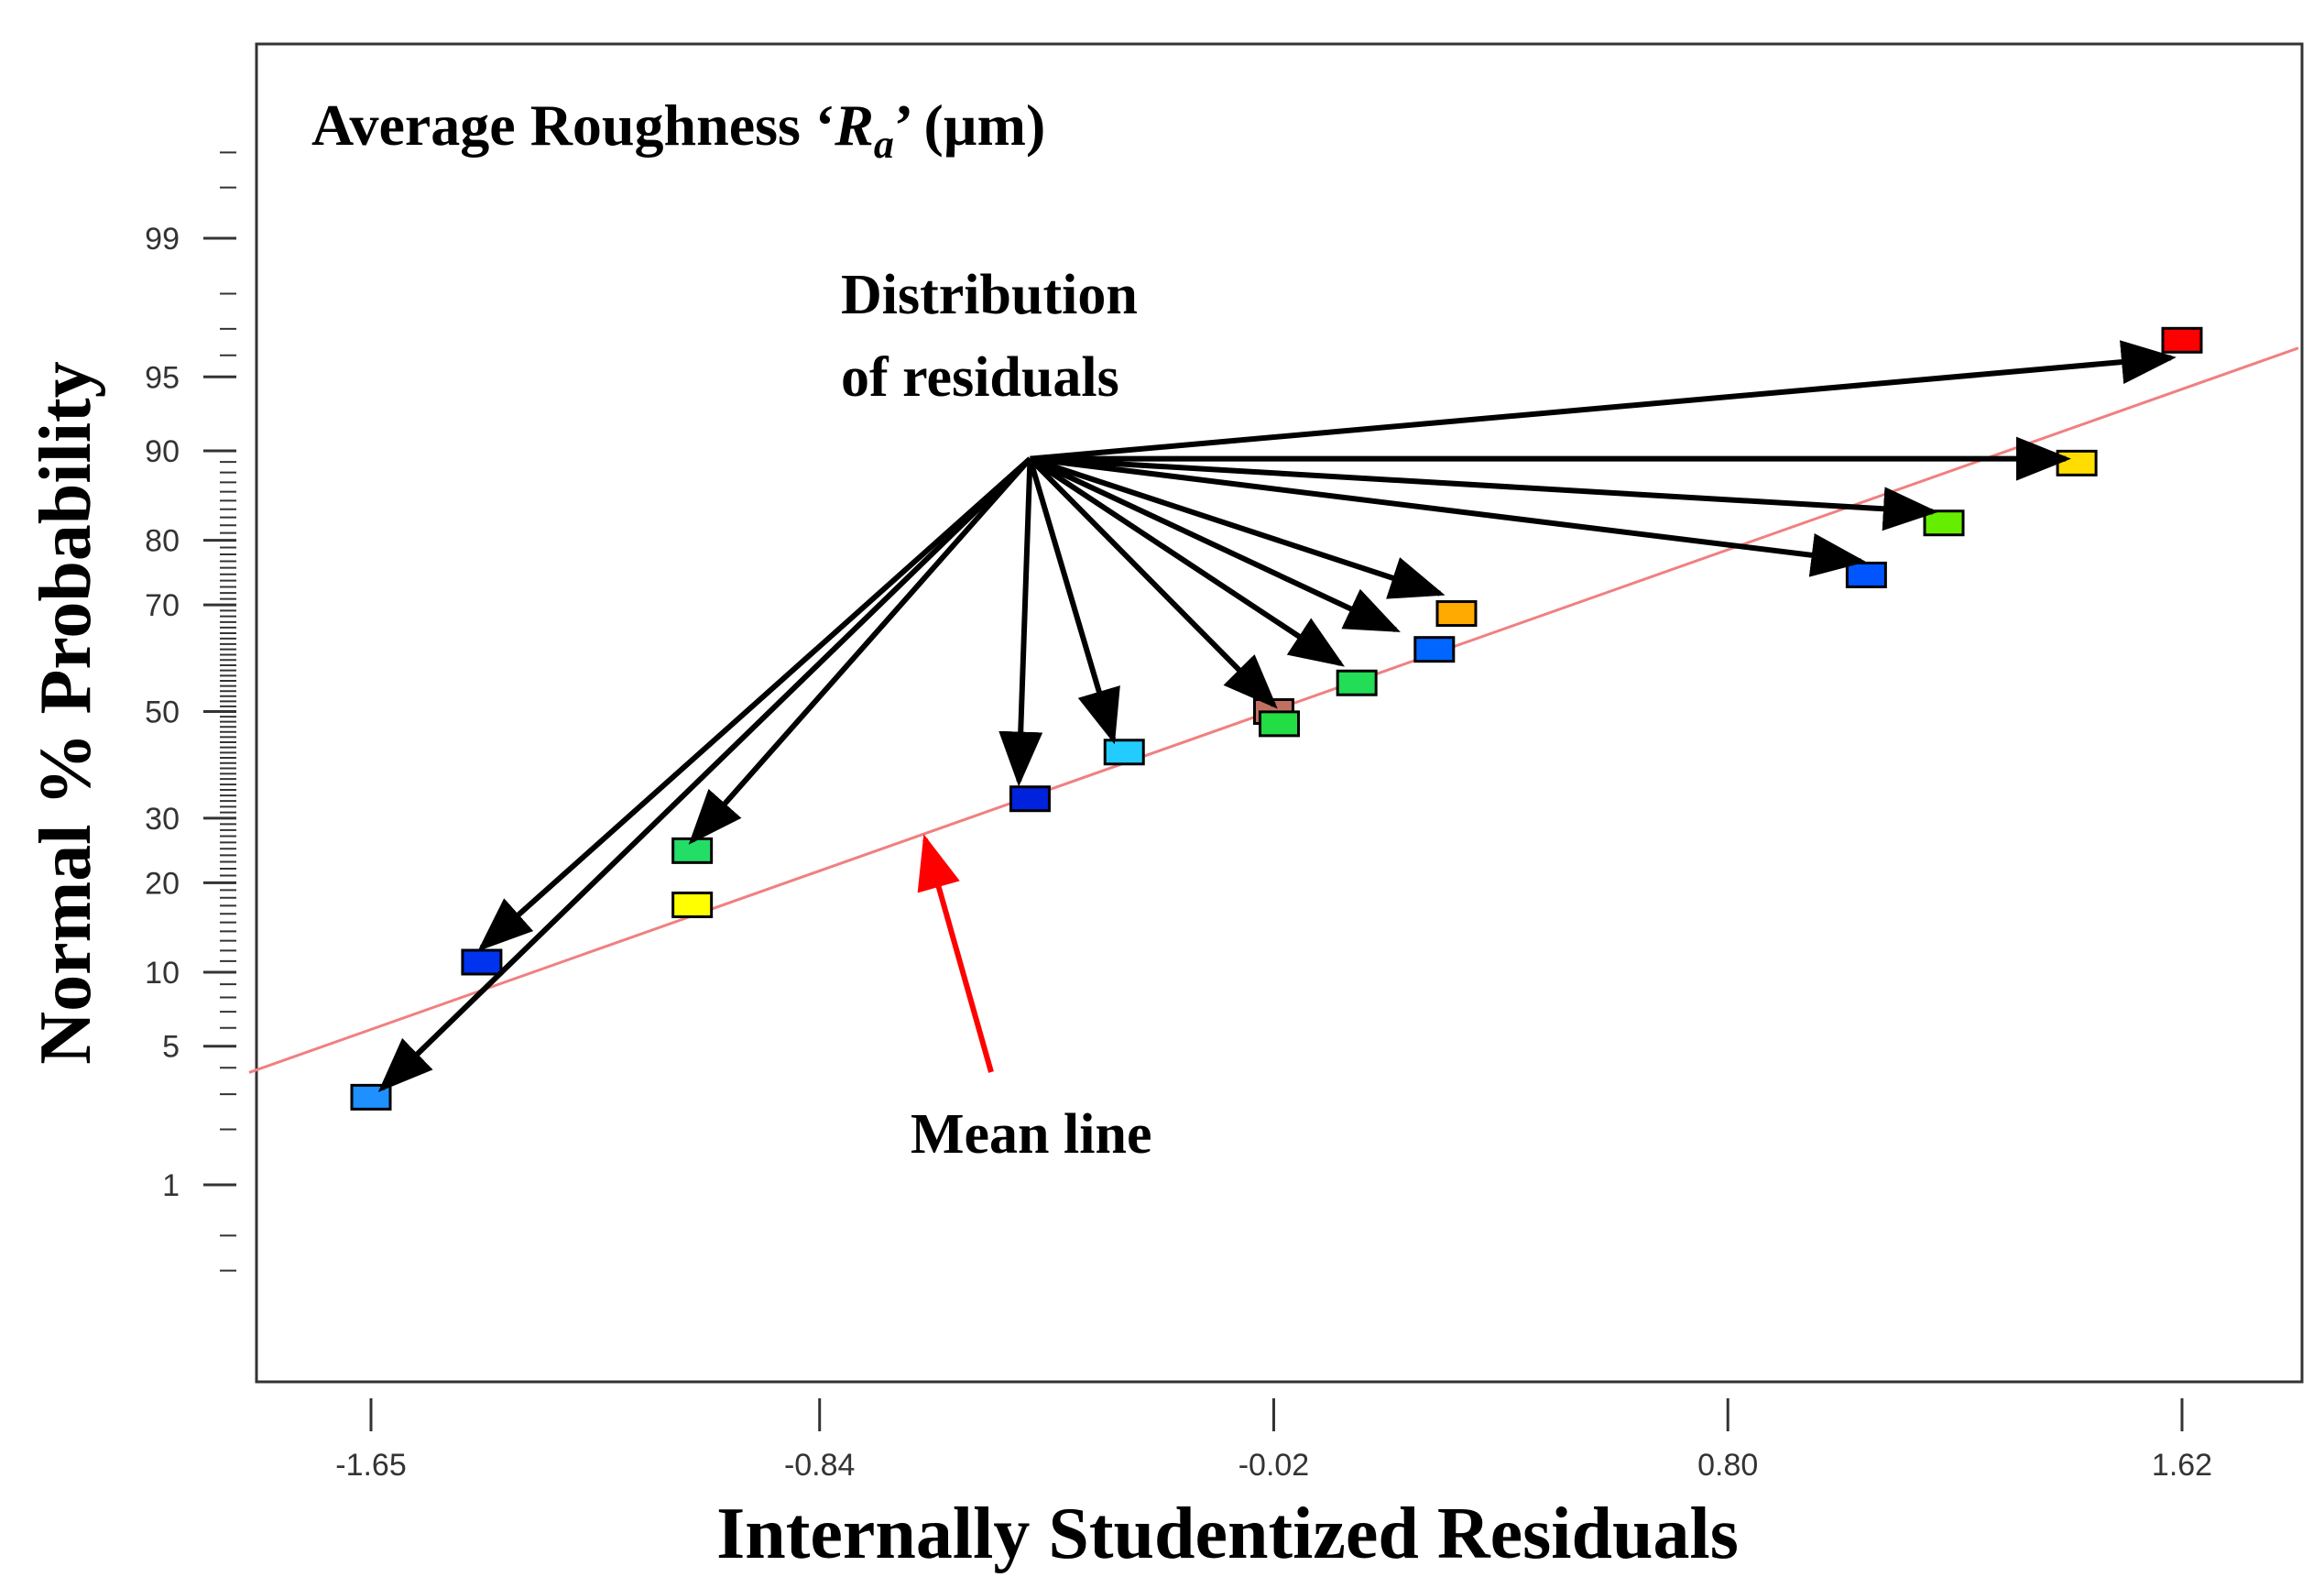 The width and height of the screenshot is (2324, 1577). Describe the element at coordinates (371, 1465) in the screenshot. I see `x-tick-label: -1.65` at that location.